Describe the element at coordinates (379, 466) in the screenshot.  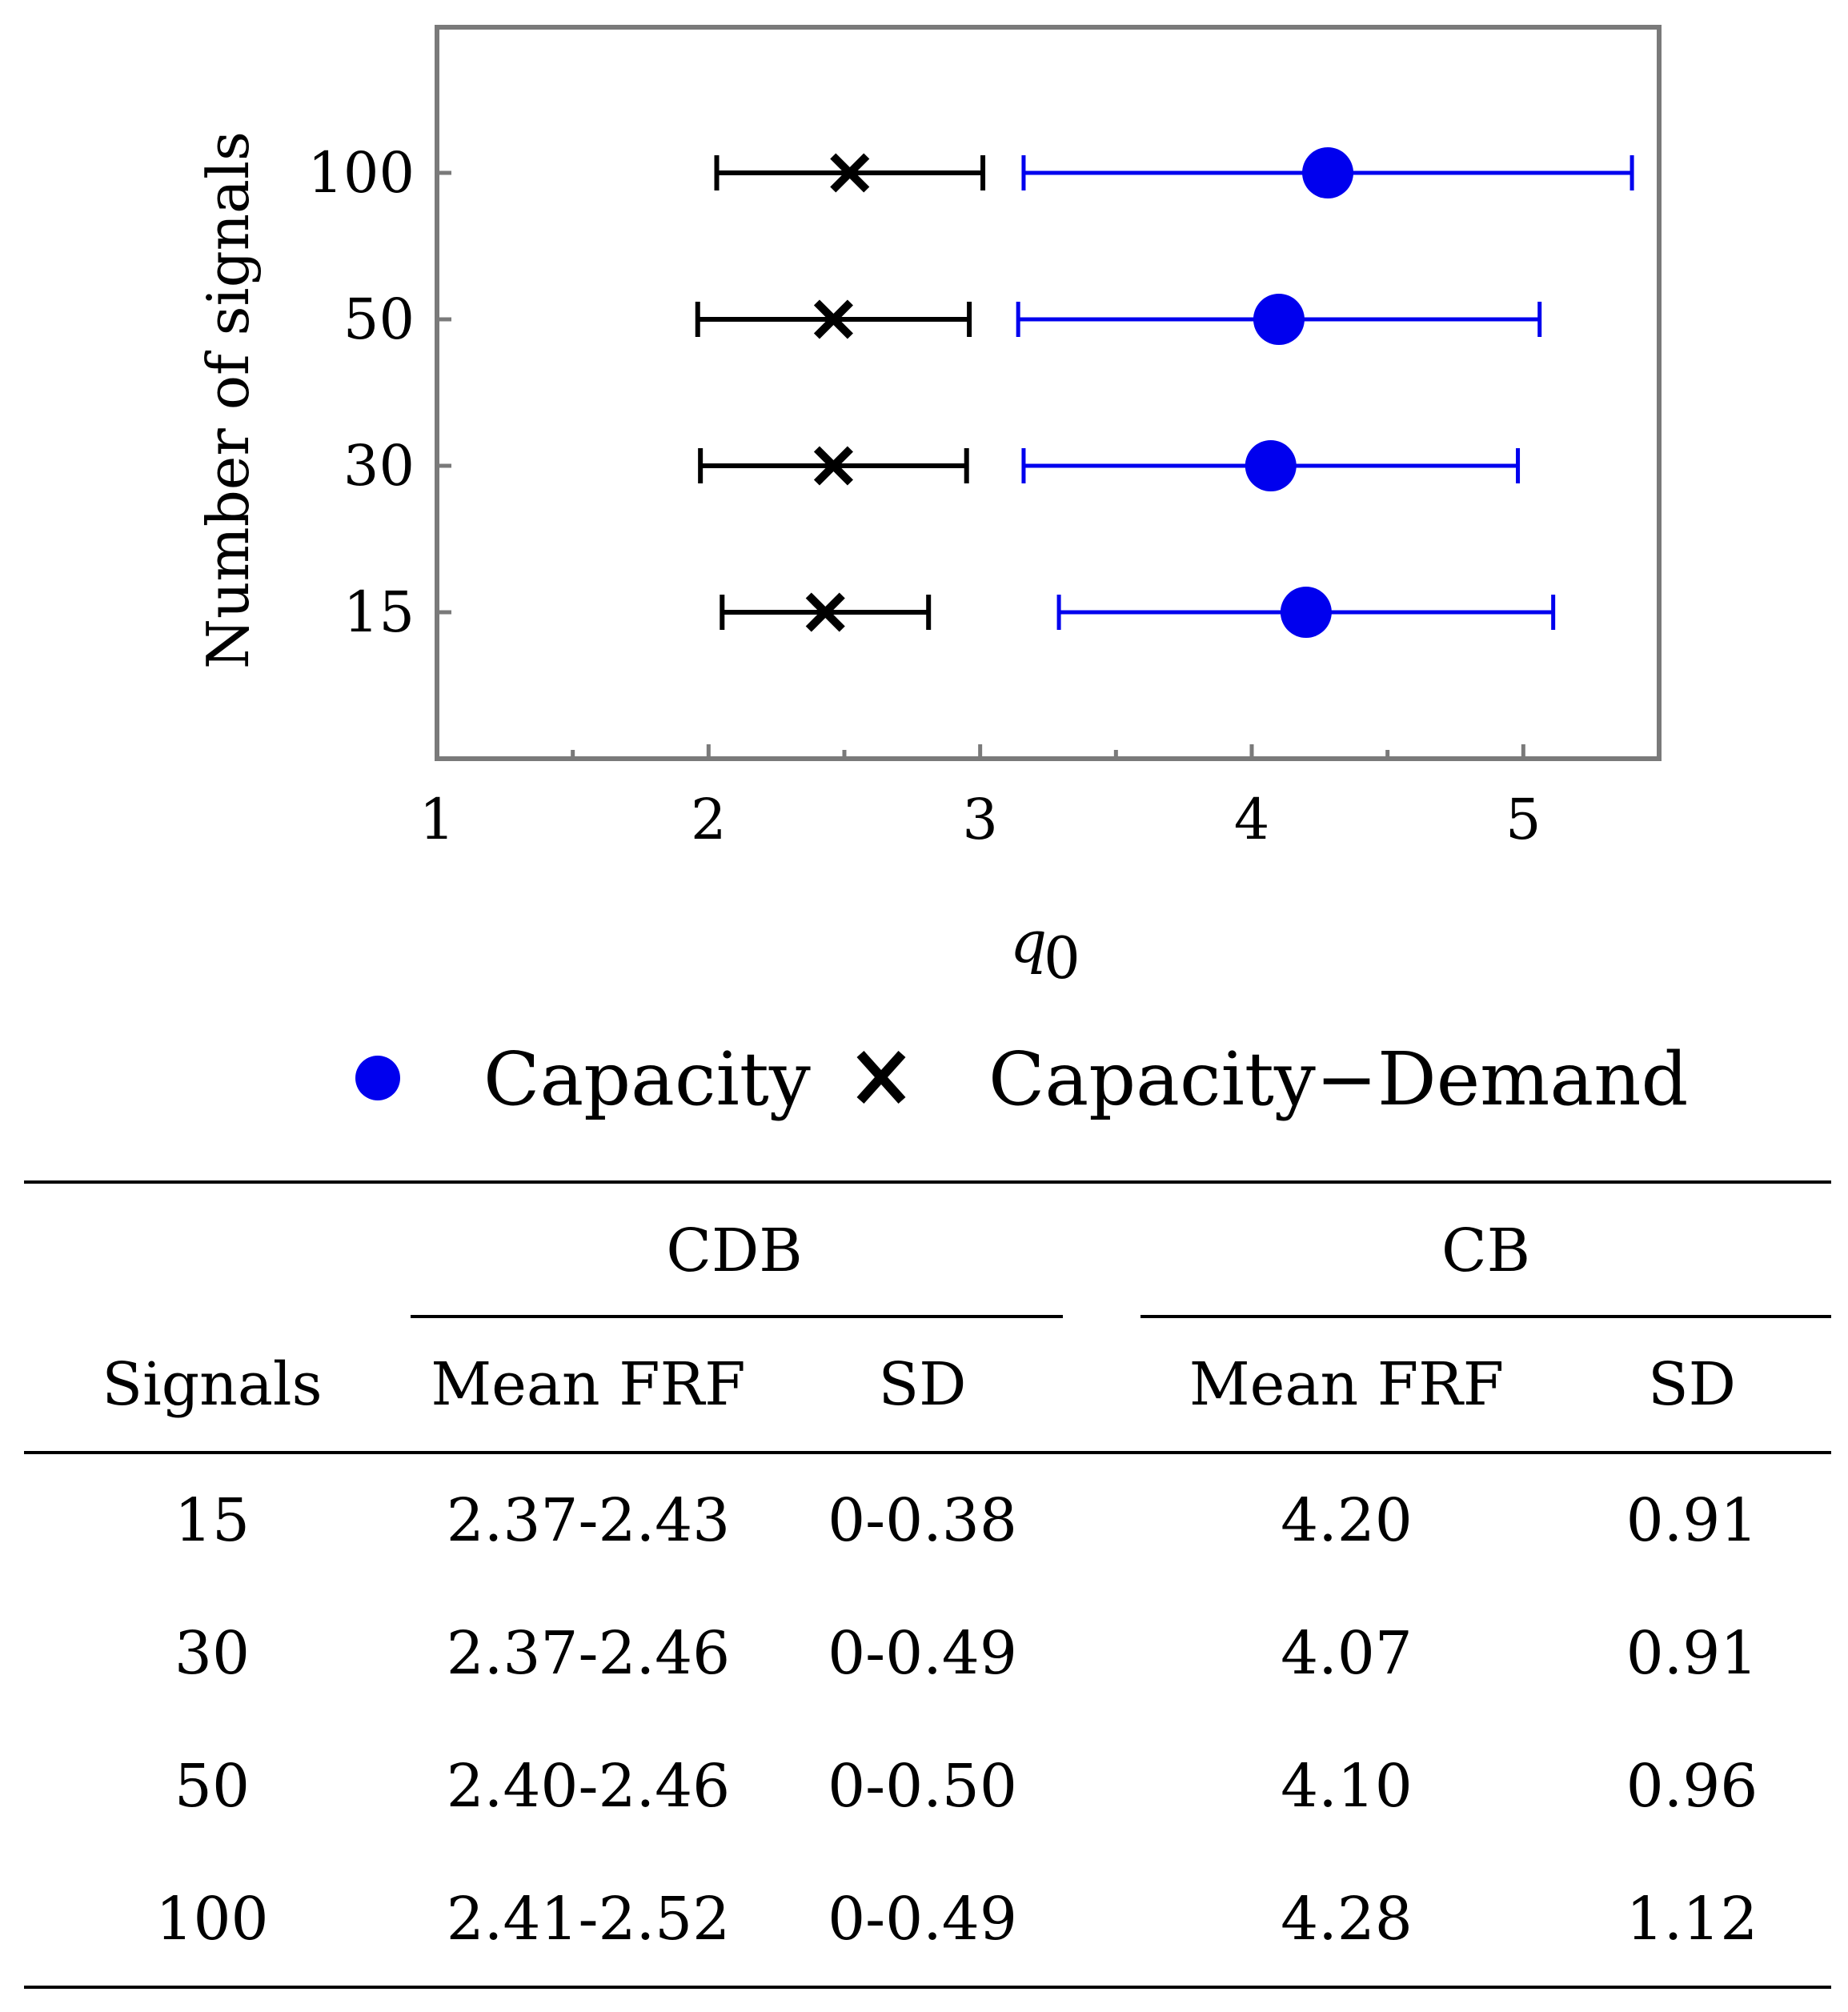
I see `y-tick-label: 30` at that location.